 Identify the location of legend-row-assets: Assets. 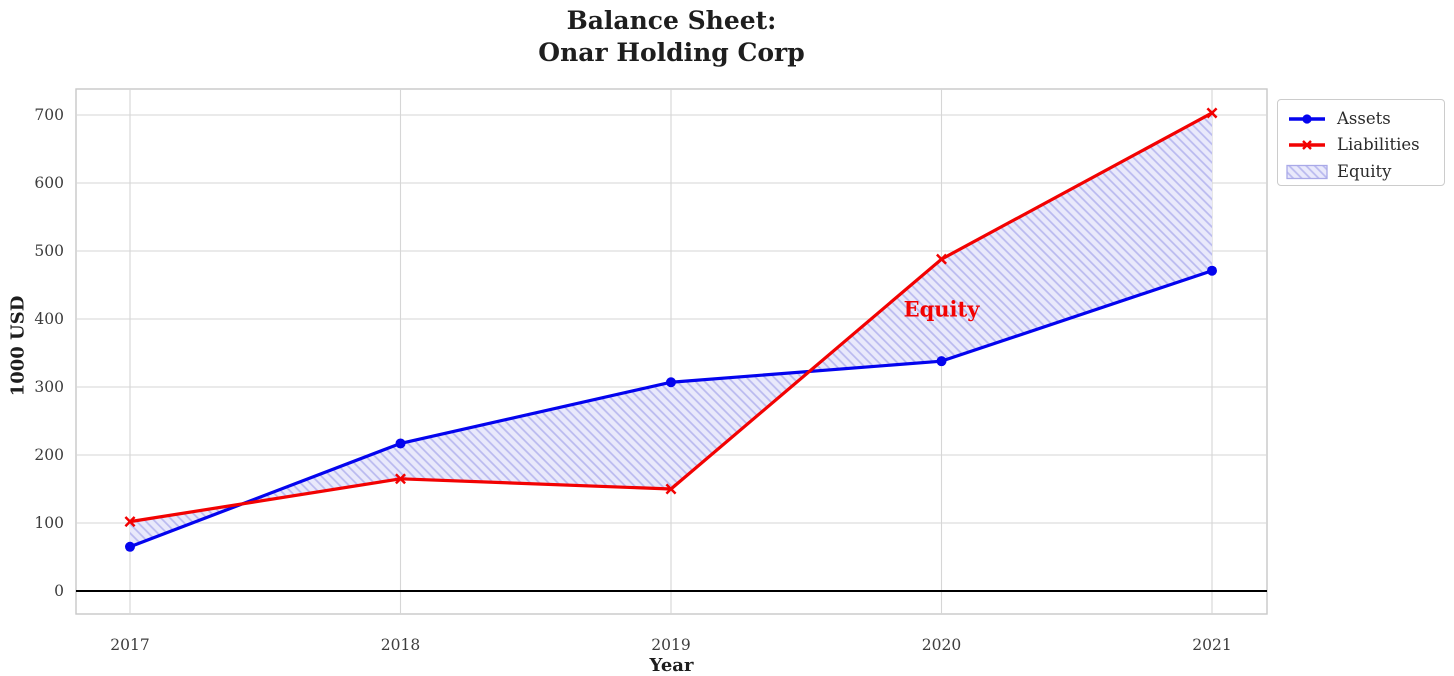
(1361, 119).